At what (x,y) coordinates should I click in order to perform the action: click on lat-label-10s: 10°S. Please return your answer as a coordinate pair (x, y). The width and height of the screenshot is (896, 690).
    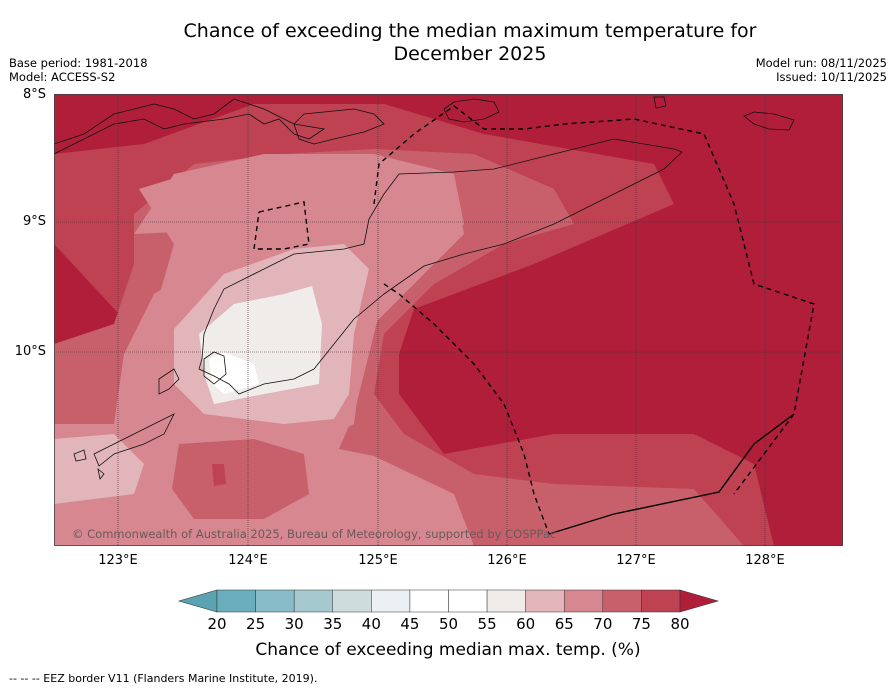
    Looking at the image, I should click on (30, 351).